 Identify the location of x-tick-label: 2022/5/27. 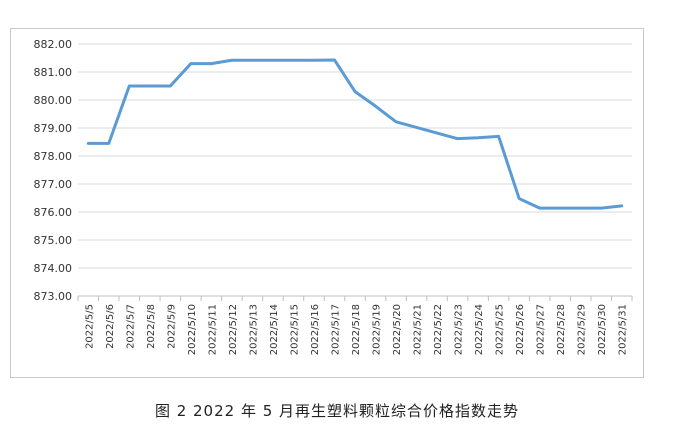
(541, 329).